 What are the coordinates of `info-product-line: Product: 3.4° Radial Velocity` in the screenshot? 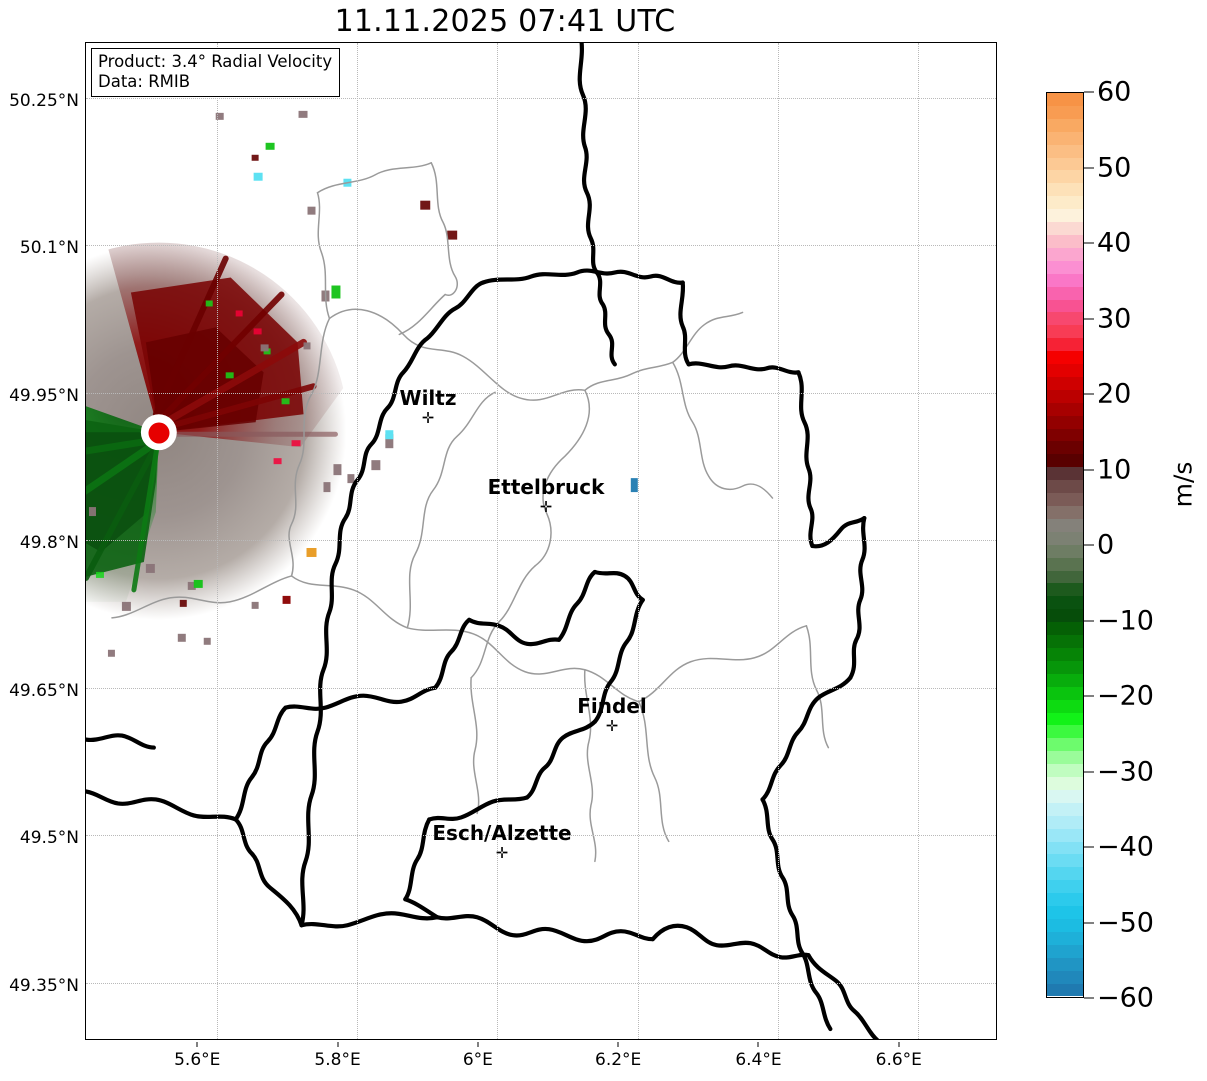 It's located at (215, 61).